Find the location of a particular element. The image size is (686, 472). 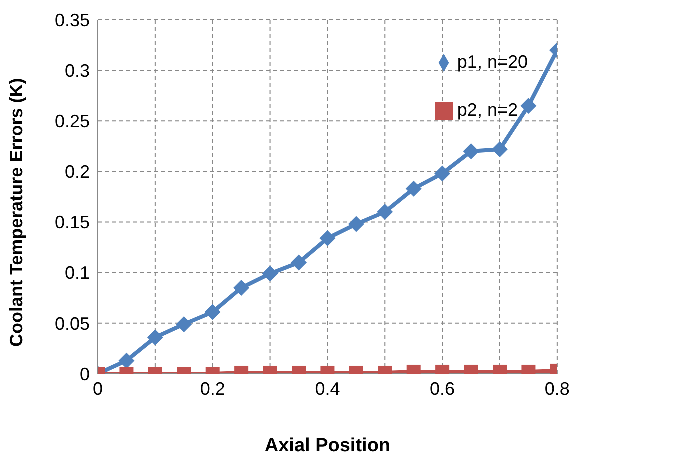

x-tick-label: 0 is located at coordinates (98, 388).